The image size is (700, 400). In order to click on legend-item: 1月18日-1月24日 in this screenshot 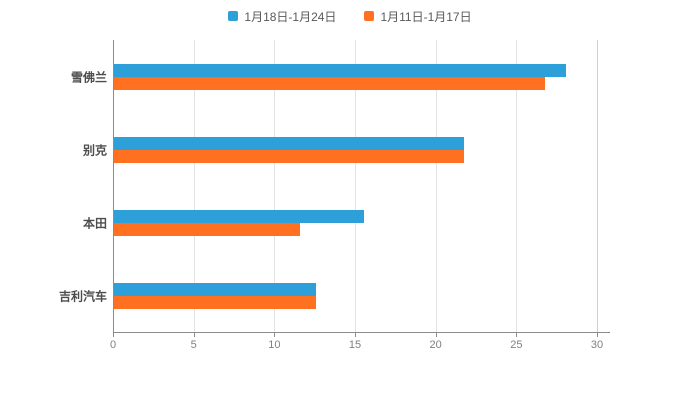, I will do `click(282, 16)`.